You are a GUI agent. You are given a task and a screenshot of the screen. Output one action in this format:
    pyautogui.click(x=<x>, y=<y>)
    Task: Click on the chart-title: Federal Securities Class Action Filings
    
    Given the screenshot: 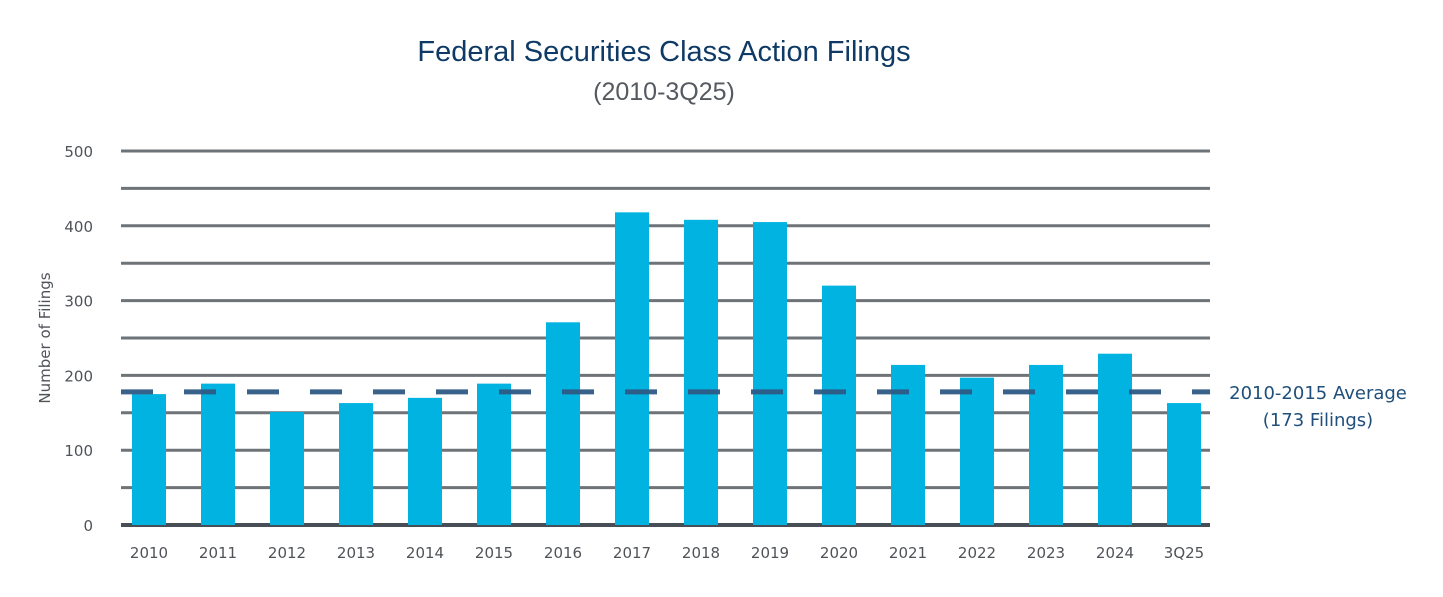 What is the action you would take?
    pyautogui.click(x=663, y=52)
    